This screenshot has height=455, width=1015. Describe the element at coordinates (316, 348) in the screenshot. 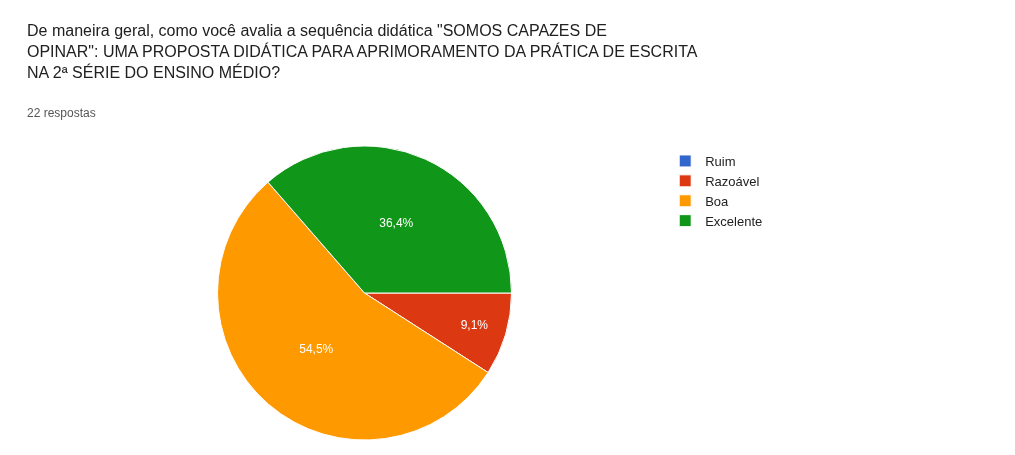

I see `data-label: 54,5%` at that location.